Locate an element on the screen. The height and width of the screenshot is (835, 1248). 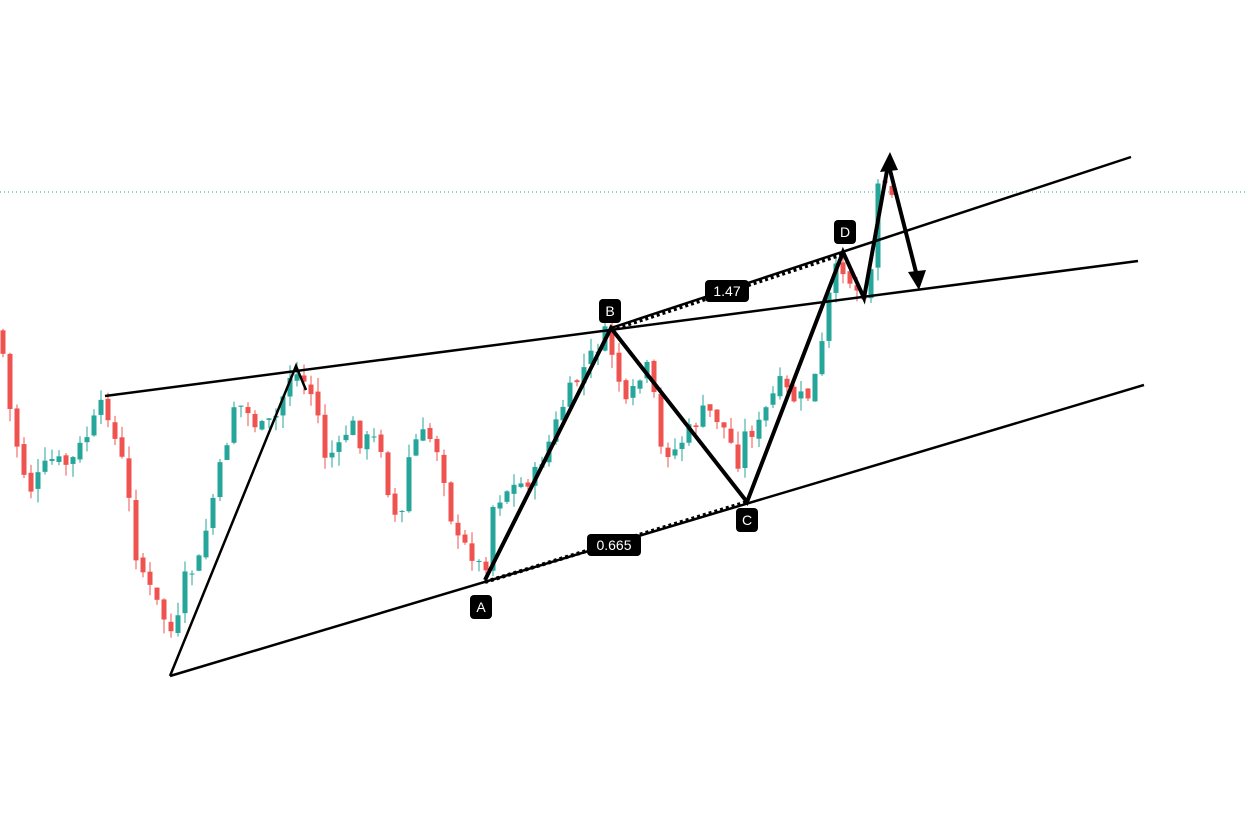
label-d: D is located at coordinates (845, 232).